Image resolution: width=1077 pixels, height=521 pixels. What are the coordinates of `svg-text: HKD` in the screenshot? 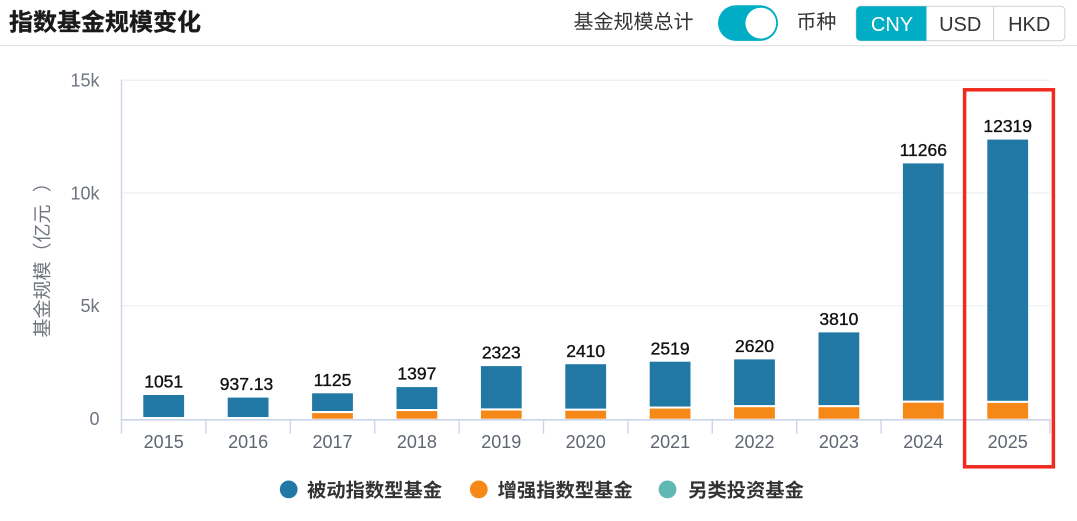 It's located at (1029, 25).